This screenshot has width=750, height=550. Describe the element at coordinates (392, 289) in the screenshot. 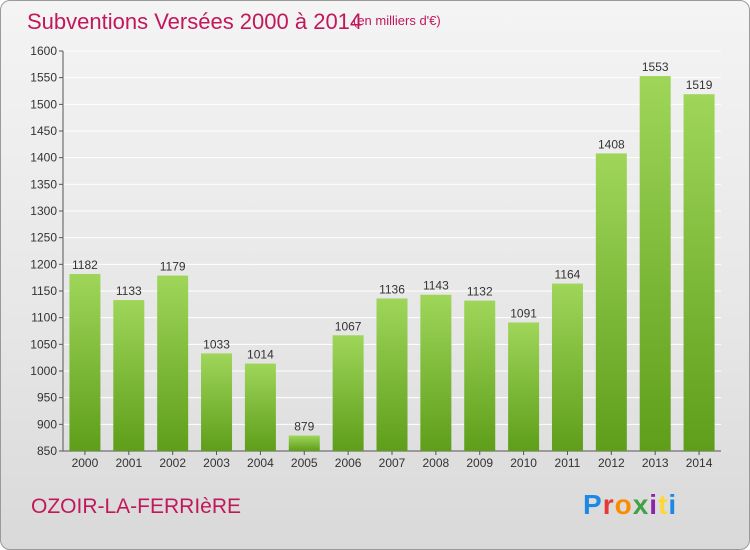

I see `data-label: 1136` at that location.